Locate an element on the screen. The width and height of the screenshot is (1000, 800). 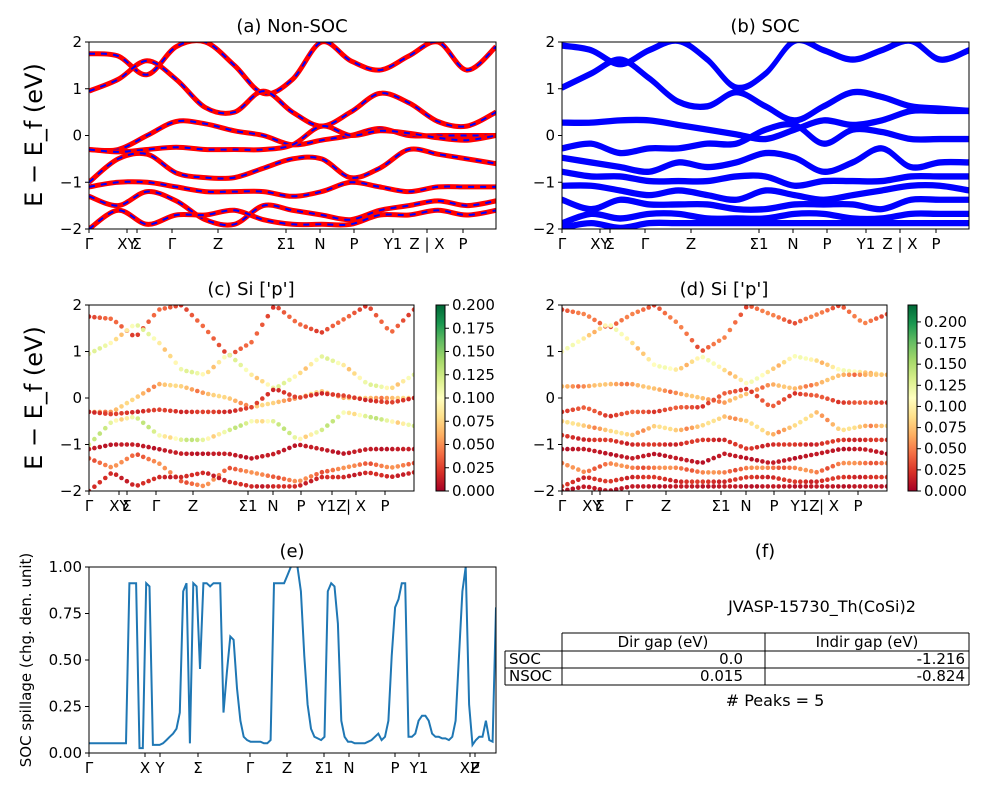
colorbar-tick-label: 0.075 is located at coordinates (945, 428).